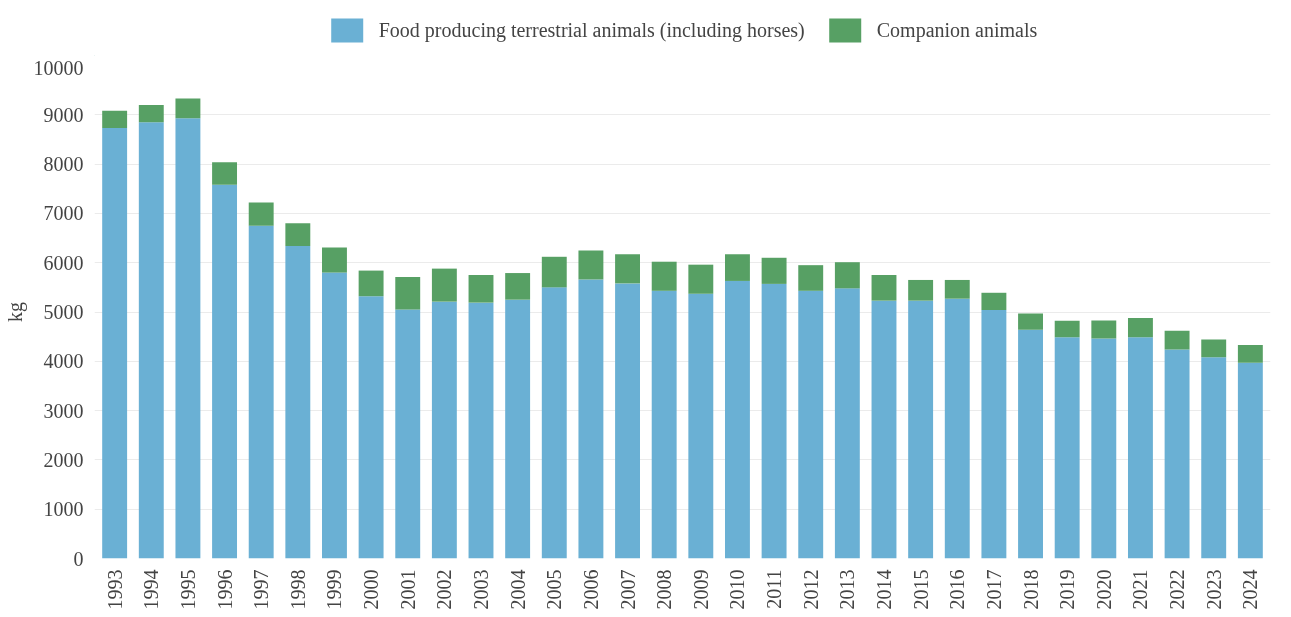 This screenshot has height=617, width=1291. I want to click on x-tick-label: 2018, so click(1030, 589).